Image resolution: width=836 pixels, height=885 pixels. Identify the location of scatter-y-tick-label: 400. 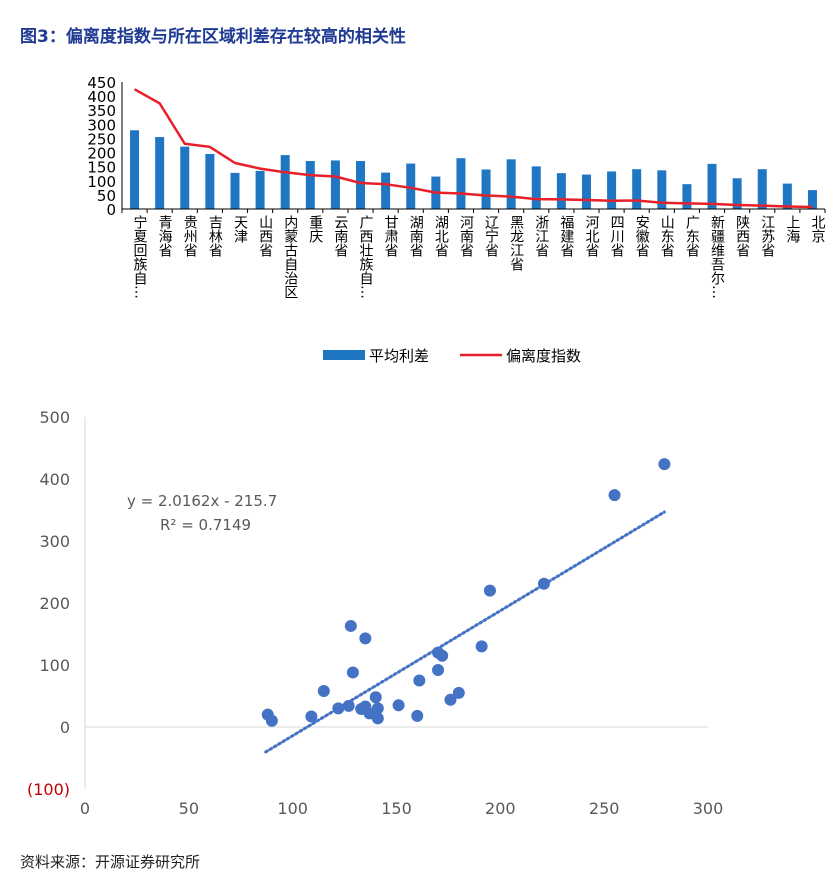
(54, 479).